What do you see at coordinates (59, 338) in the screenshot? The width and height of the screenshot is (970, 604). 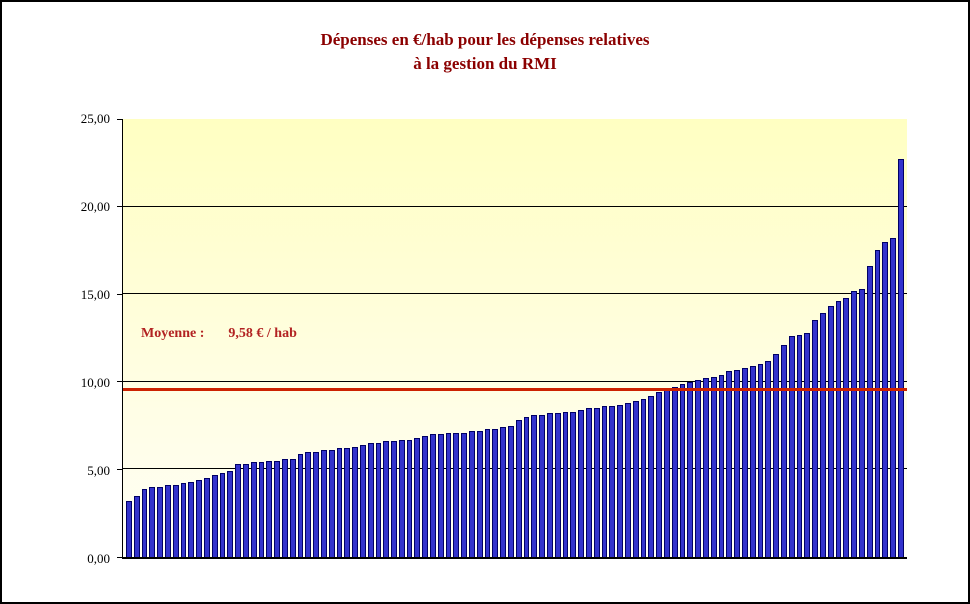 I see `y-axis-labels: 25,00 20,00 15,00 10,00 5,00 0,00` at bounding box center [59, 338].